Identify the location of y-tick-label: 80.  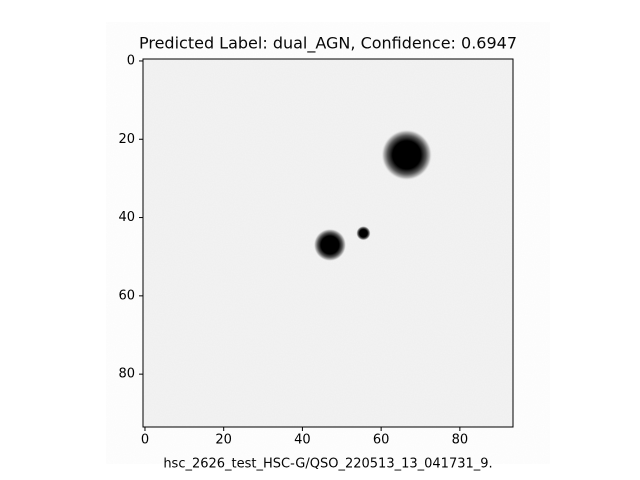
(126, 374).